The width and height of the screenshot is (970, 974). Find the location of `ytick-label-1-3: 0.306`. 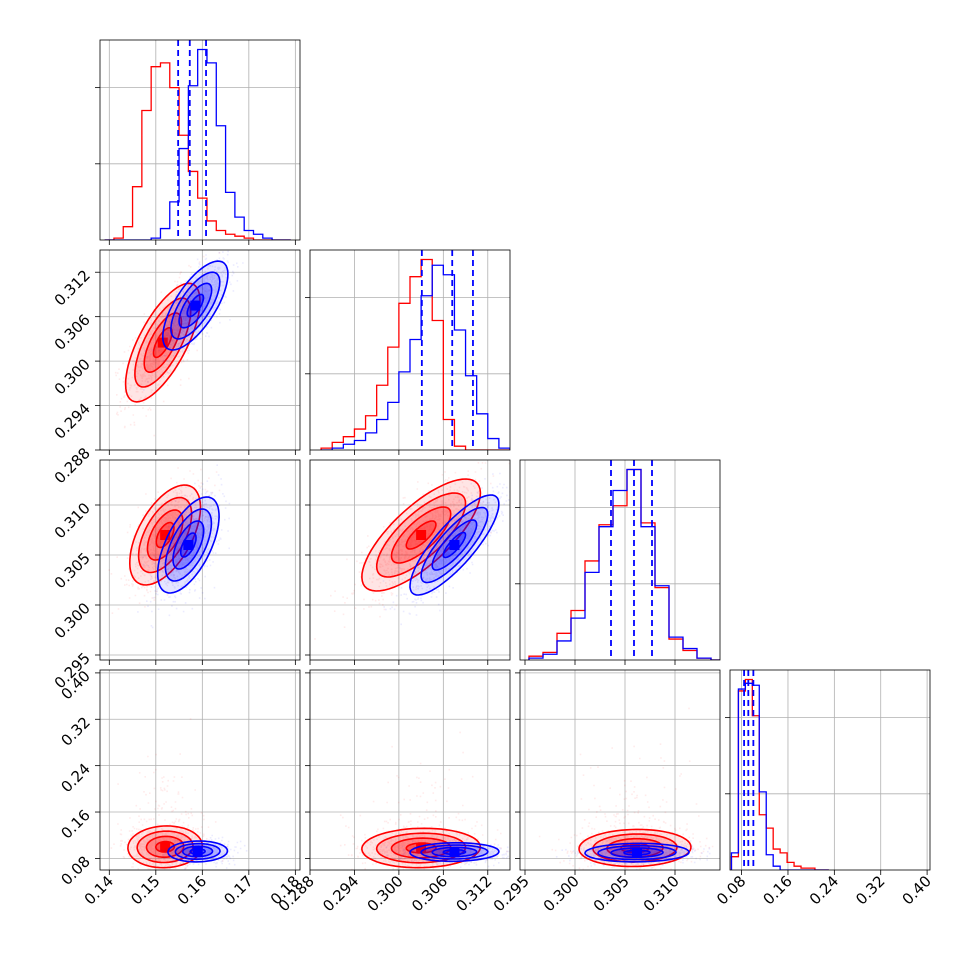

ytick-label-1-3: 0.306 is located at coordinates (72, 332).